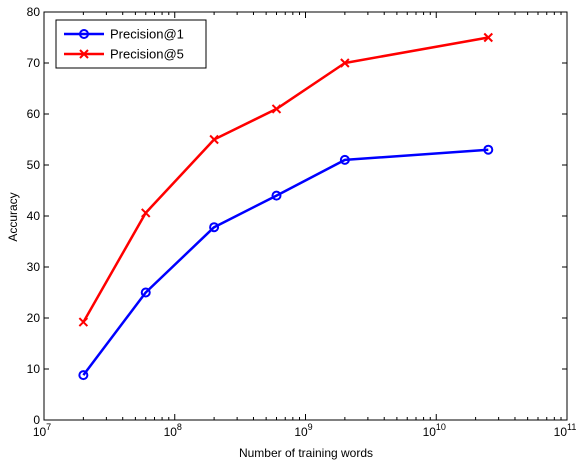  I want to click on y-tick-label: 30, so click(34, 267).